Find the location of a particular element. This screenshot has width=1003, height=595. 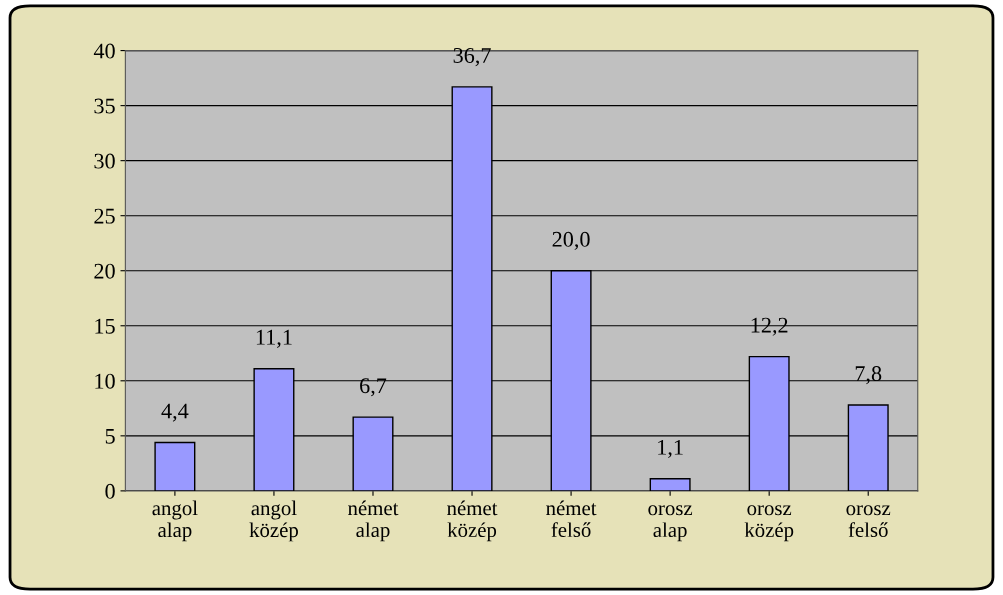

x-tick-label: német alap is located at coordinates (373, 521).